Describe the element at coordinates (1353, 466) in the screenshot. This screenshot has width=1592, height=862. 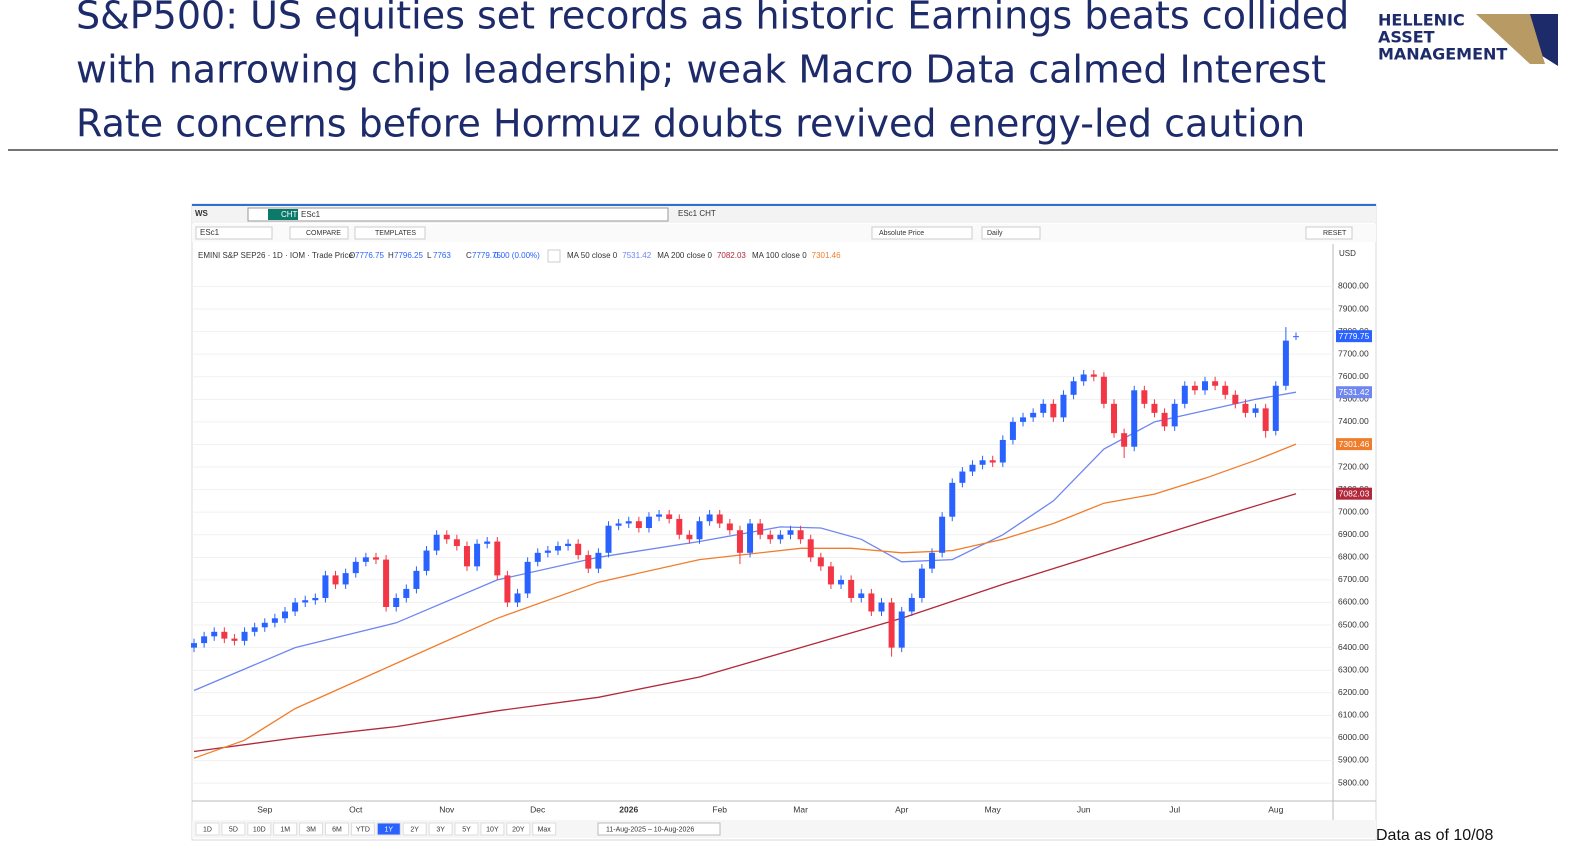
I see `y-tick-label: 7200.00` at that location.